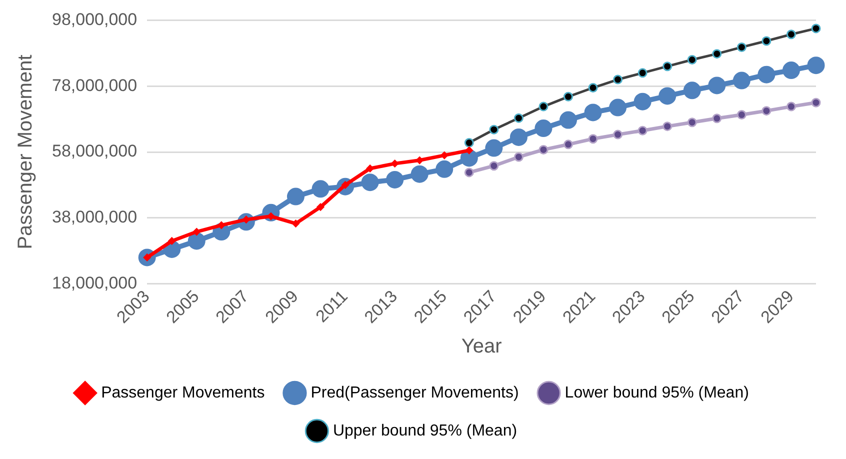 Image resolution: width=846 pixels, height=459 pixels. What do you see at coordinates (425, 431) in the screenshot?
I see `legend-label: Upper bound 95% (Mean)` at bounding box center [425, 431].